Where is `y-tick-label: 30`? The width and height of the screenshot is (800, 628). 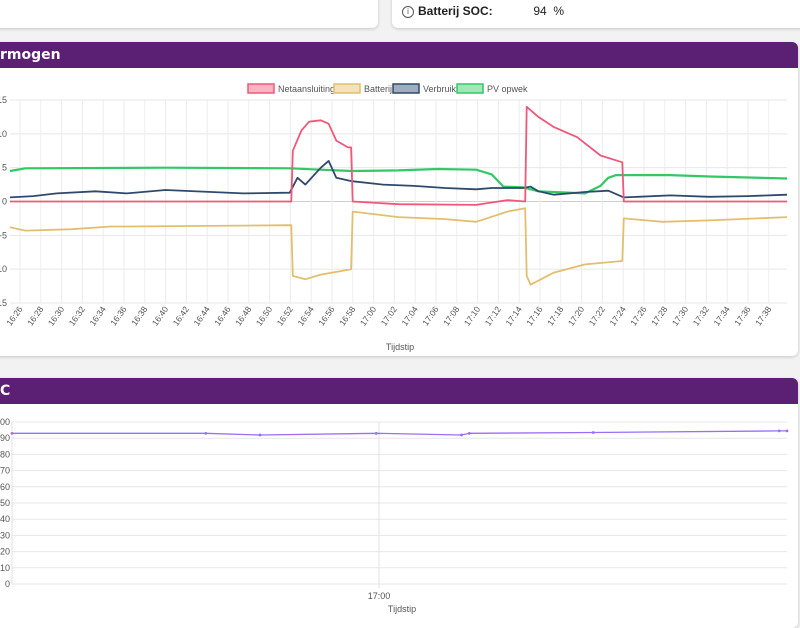
y-tick-label: 30 is located at coordinates (5, 535).